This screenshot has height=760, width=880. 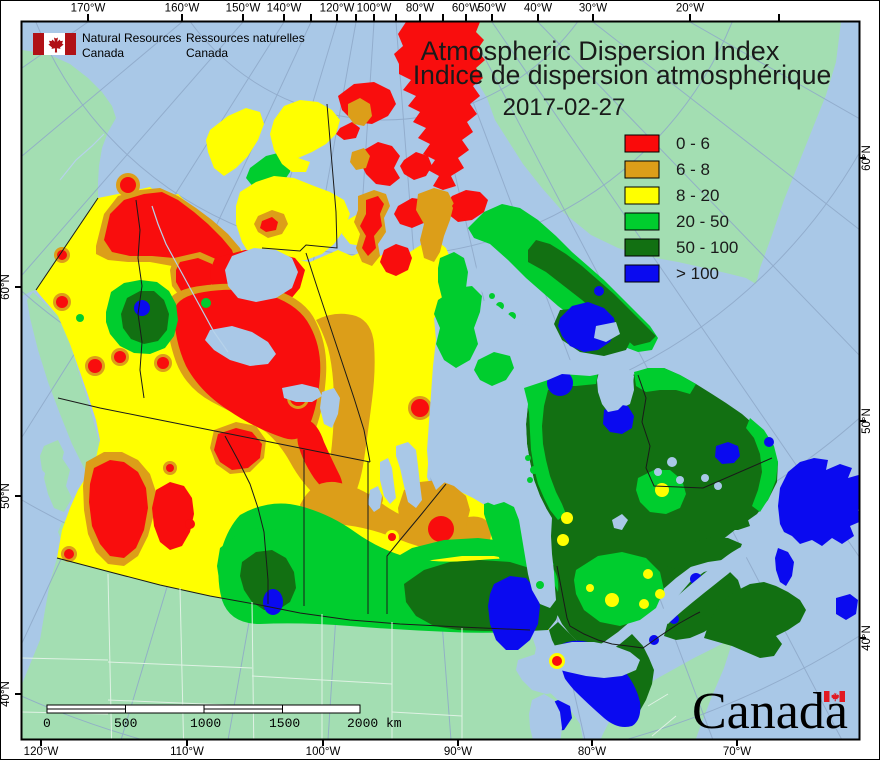 I want to click on svg-text: Atmospheric Dispersion Index, so click(x=600, y=51).